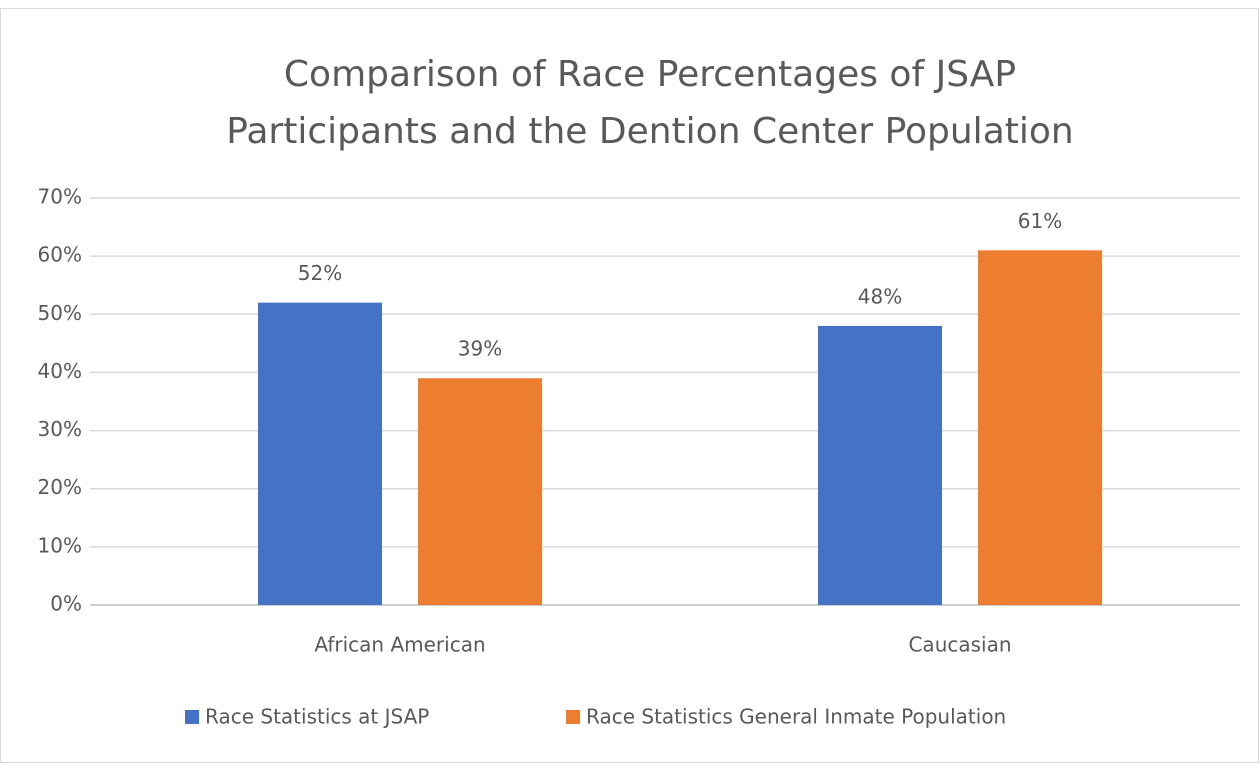 The width and height of the screenshot is (1260, 764). What do you see at coordinates (480, 349) in the screenshot?
I see `data-label: 39%` at bounding box center [480, 349].